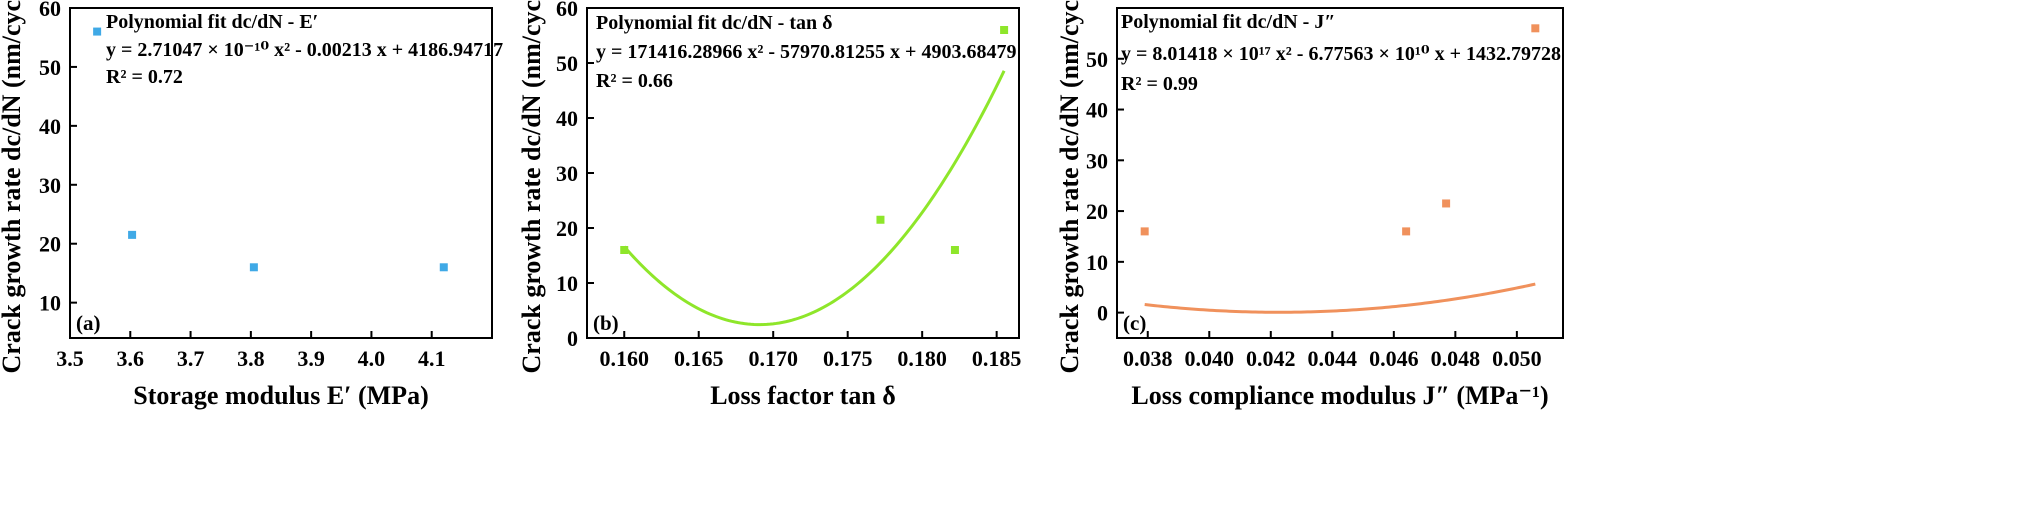 This screenshot has height=513, width=2032. Describe the element at coordinates (251, 358) in the screenshot. I see `x-tick-label: 3.8` at that location.